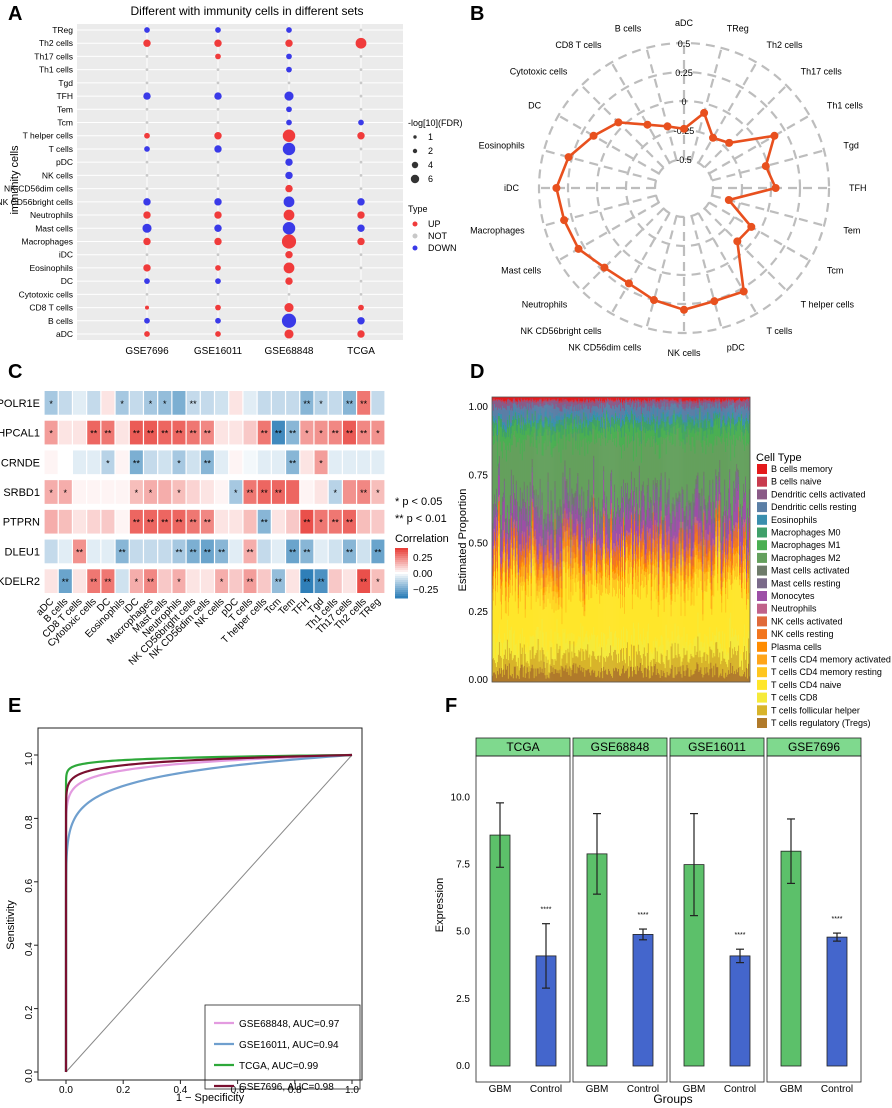  I want to click on panel-b-axis-label: aDC, so click(684, 23).